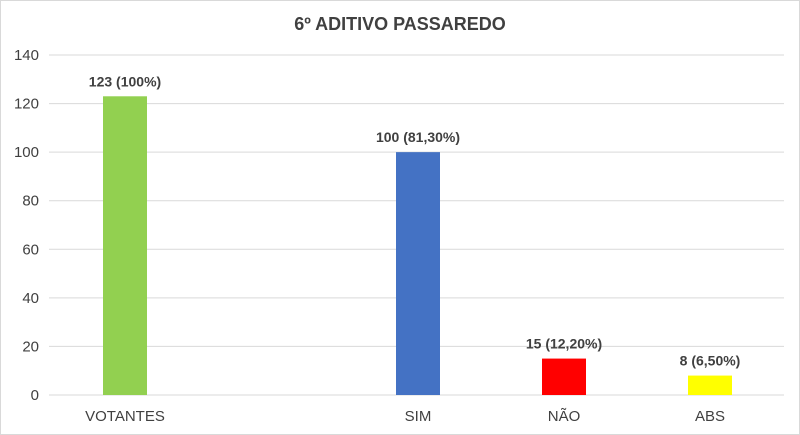  I want to click on bar-sim, so click(418, 273).